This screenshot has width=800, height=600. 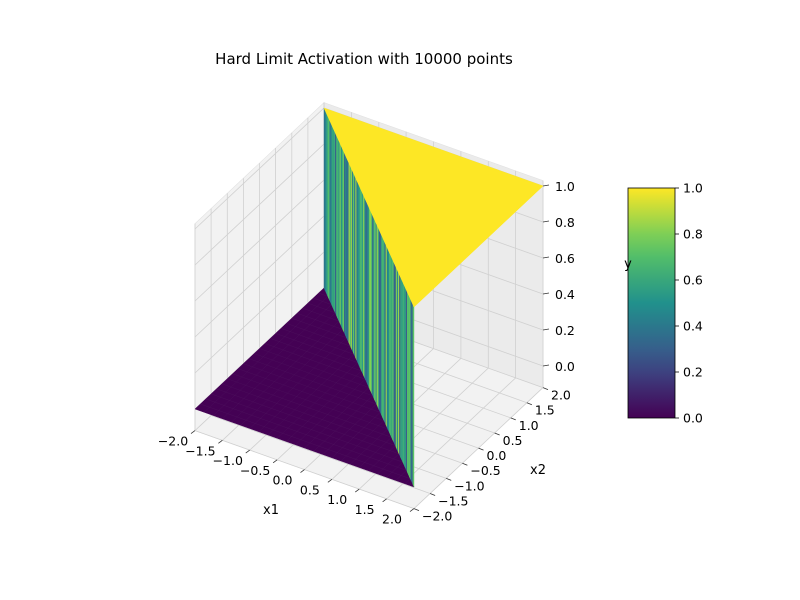 What do you see at coordinates (283, 480) in the screenshot?
I see `x-tick-label: 0.0` at bounding box center [283, 480].